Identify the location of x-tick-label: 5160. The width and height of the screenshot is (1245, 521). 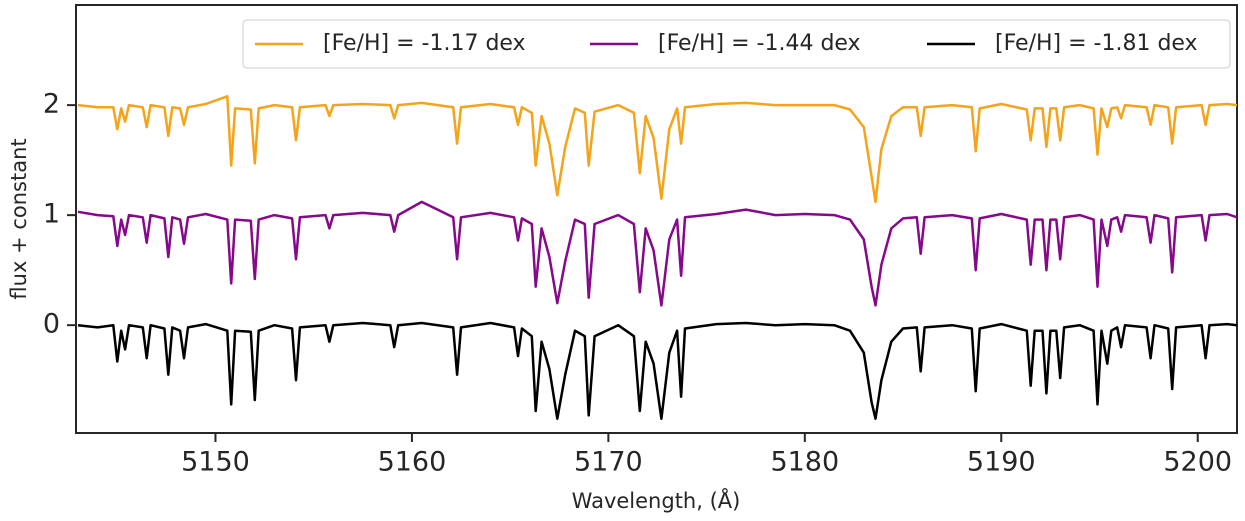
(412, 462).